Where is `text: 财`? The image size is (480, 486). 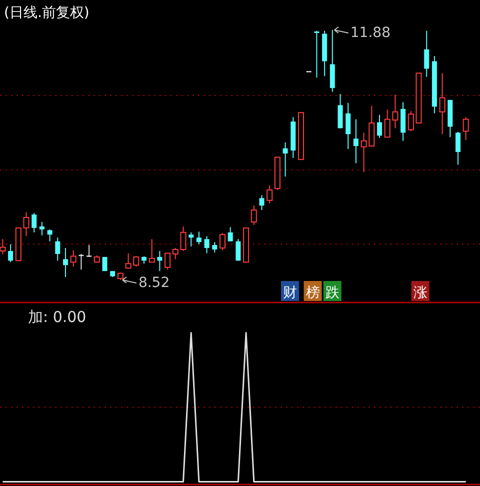
text: 财 is located at coordinates (290, 293).